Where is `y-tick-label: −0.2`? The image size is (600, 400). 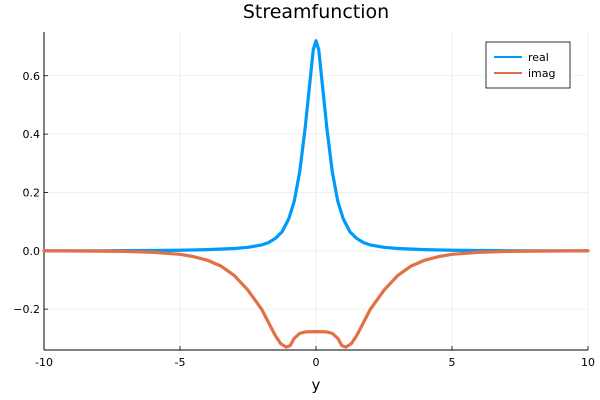
y-tick-label: −0.2 is located at coordinates (26, 309).